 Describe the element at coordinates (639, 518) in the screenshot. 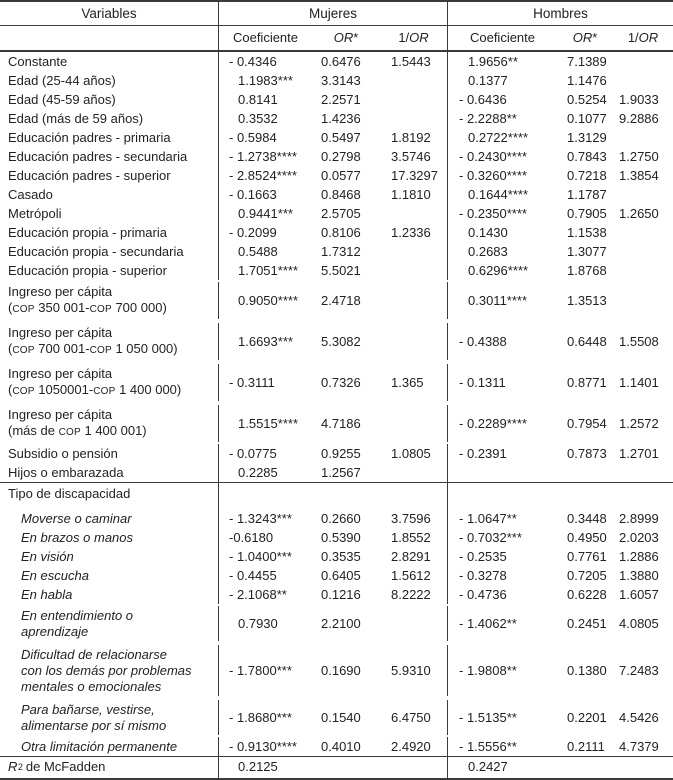

I see `hombres-inv-or-value: 2.8999` at that location.